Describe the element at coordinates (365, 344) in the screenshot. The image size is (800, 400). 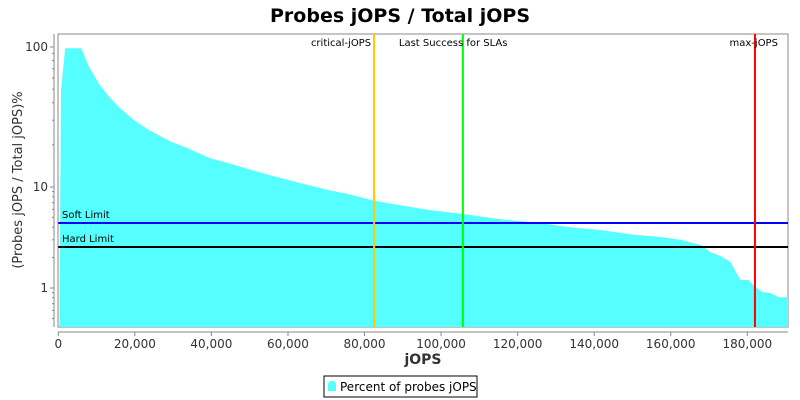
I see `x-tick-label: 80,000` at that location.